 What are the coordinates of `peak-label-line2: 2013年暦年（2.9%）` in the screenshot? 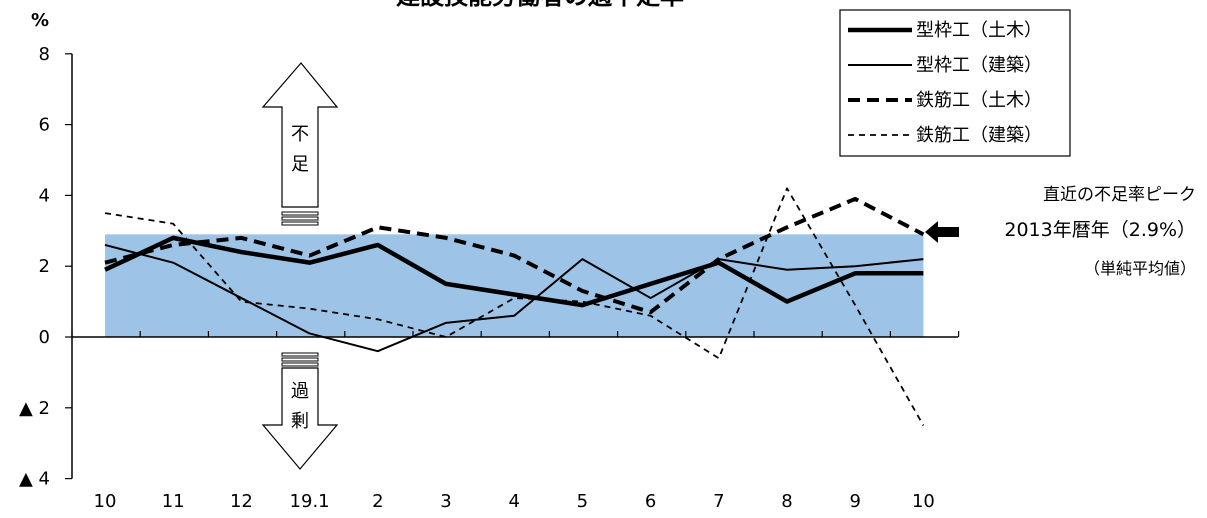 It's located at (1100, 230).